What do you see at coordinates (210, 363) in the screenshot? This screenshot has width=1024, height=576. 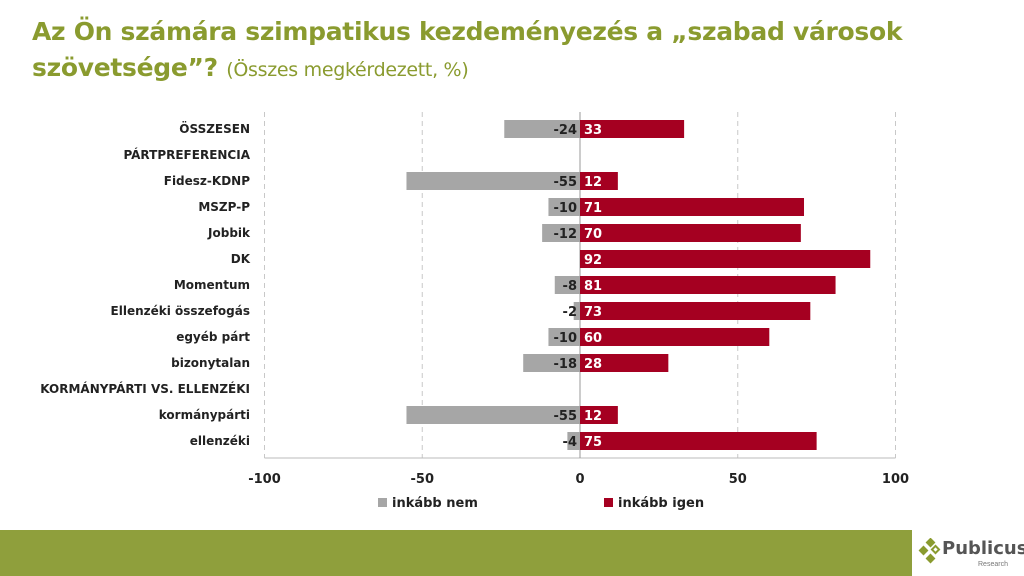 I see `category-label: bizonytalan` at bounding box center [210, 363].